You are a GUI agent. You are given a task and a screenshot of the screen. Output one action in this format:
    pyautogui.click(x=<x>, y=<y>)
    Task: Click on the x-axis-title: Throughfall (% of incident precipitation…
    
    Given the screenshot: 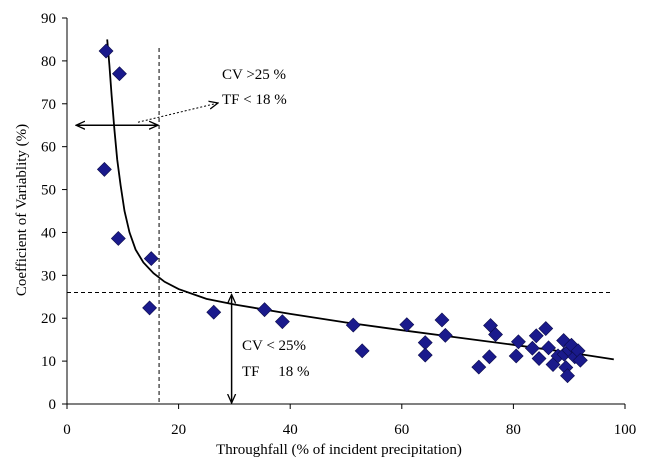 What is the action you would take?
    pyautogui.click(x=339, y=450)
    